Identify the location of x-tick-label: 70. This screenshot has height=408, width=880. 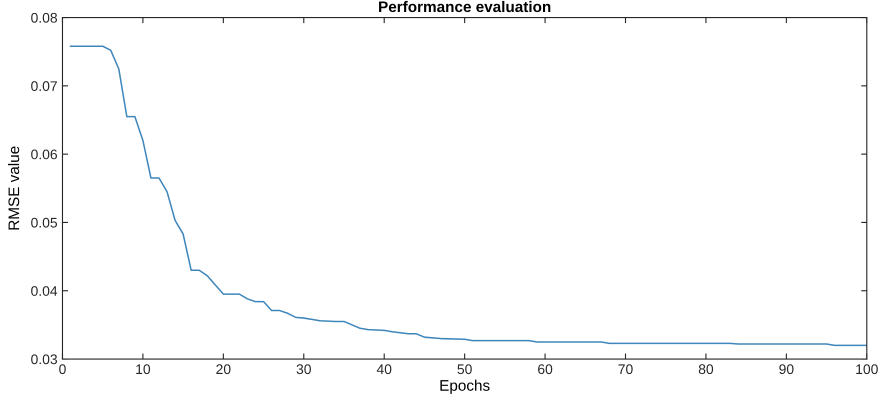
(625, 369).